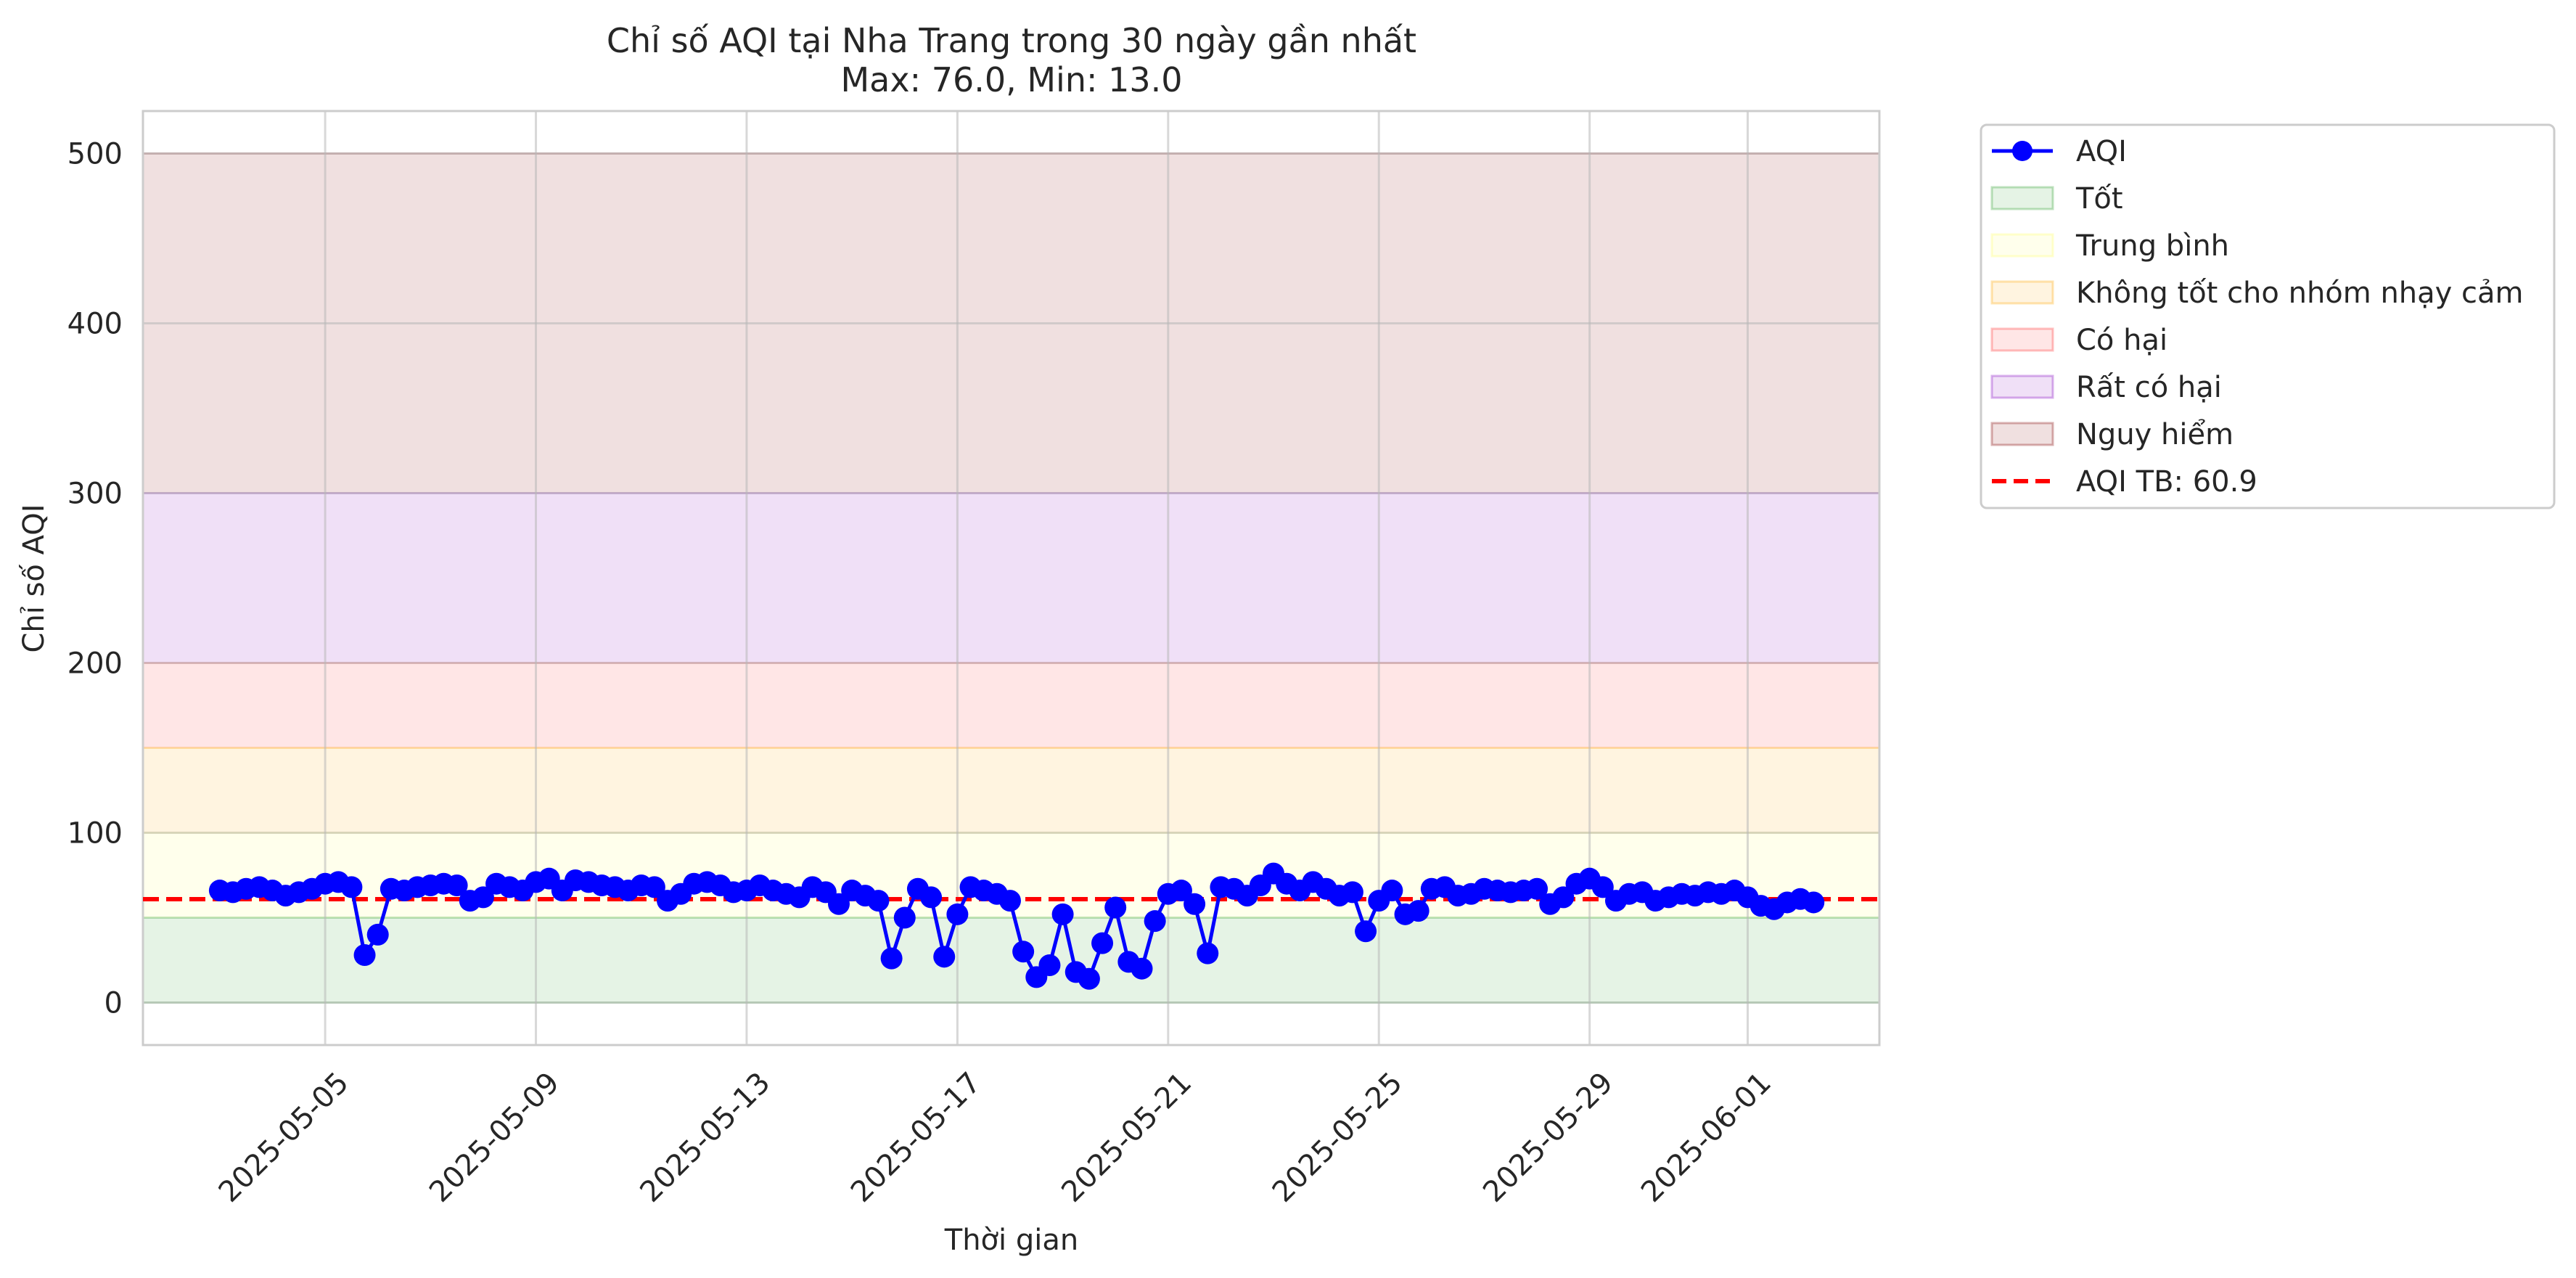  Describe the element at coordinates (2155, 434) in the screenshot. I see `legend-label-6: Nguy hiểm` at that location.